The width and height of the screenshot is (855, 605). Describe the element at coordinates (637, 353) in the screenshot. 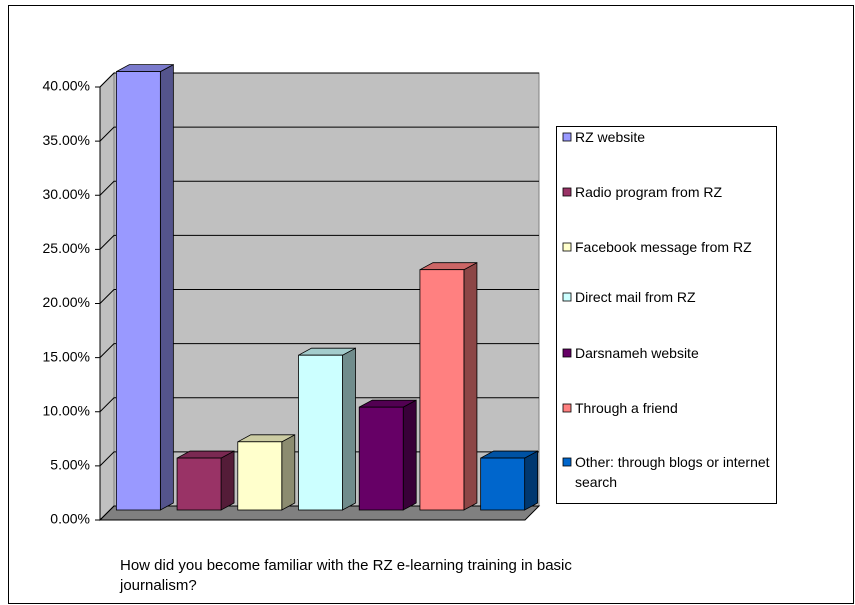

I see `legend-label: Darsnameh website` at that location.